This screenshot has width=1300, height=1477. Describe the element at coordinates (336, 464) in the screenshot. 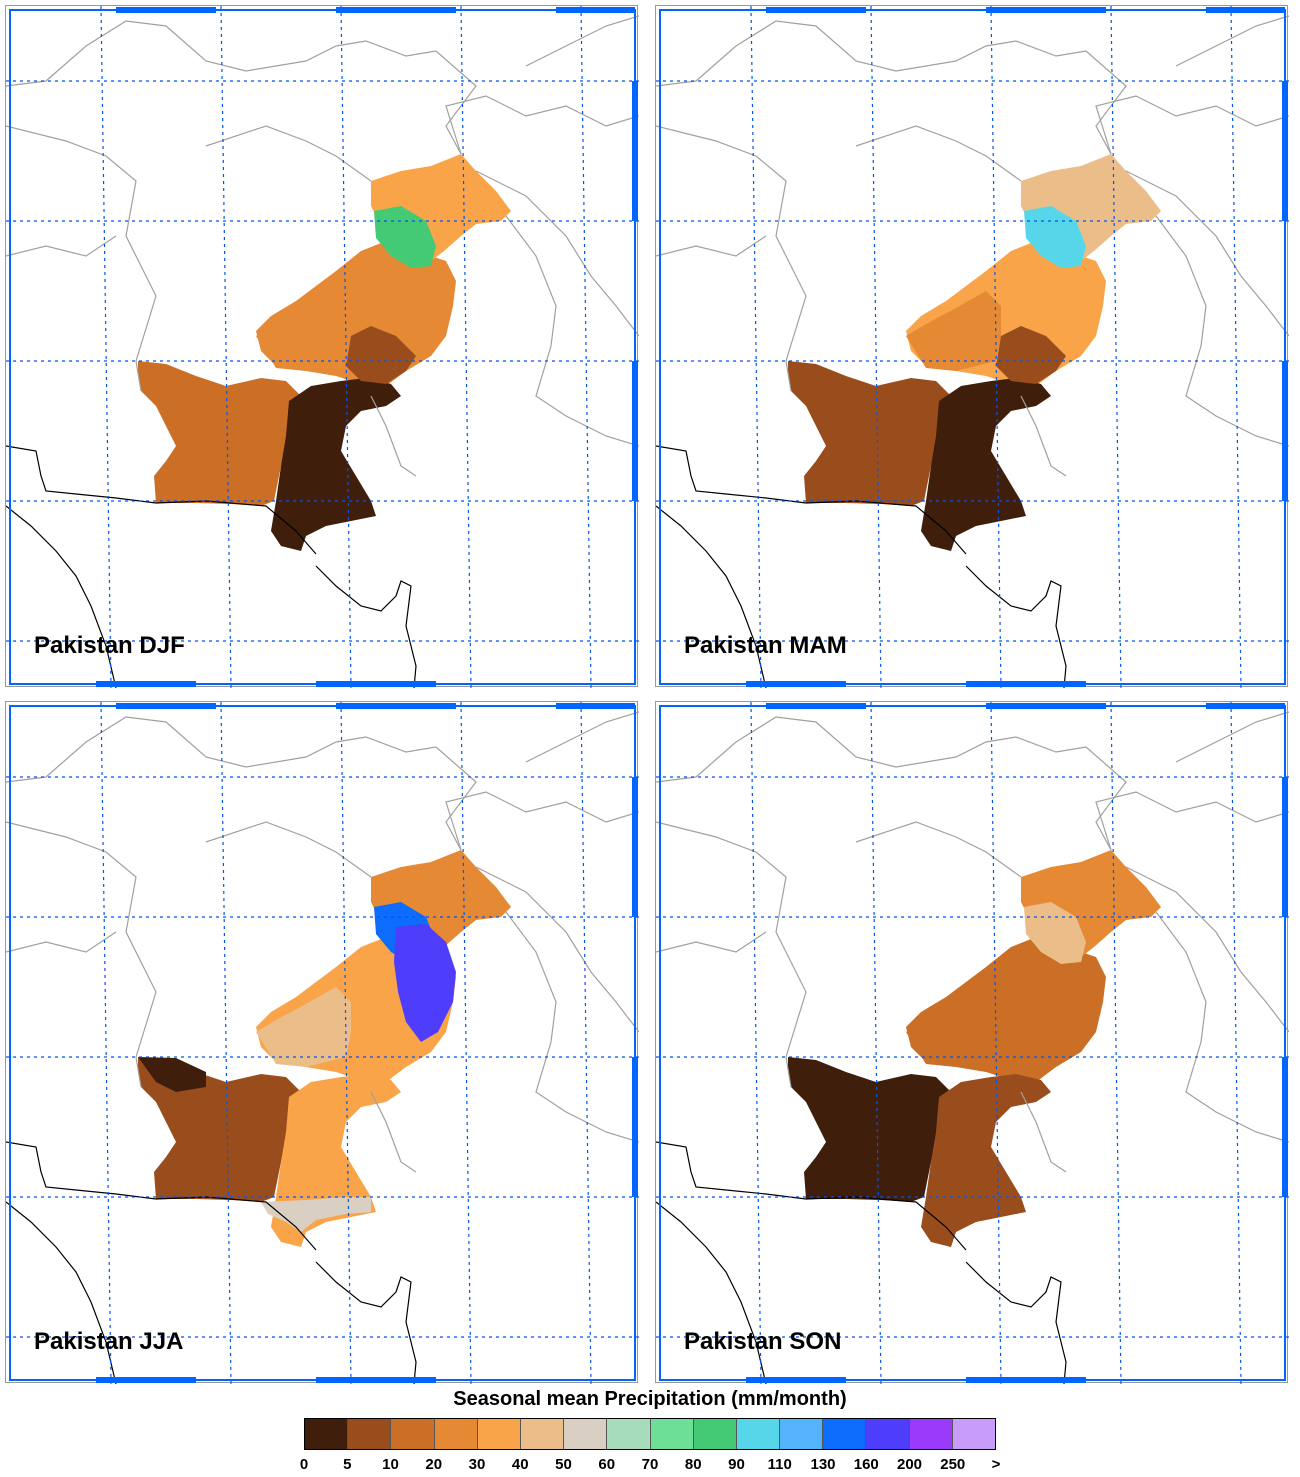

I see `region-sindh` at that location.